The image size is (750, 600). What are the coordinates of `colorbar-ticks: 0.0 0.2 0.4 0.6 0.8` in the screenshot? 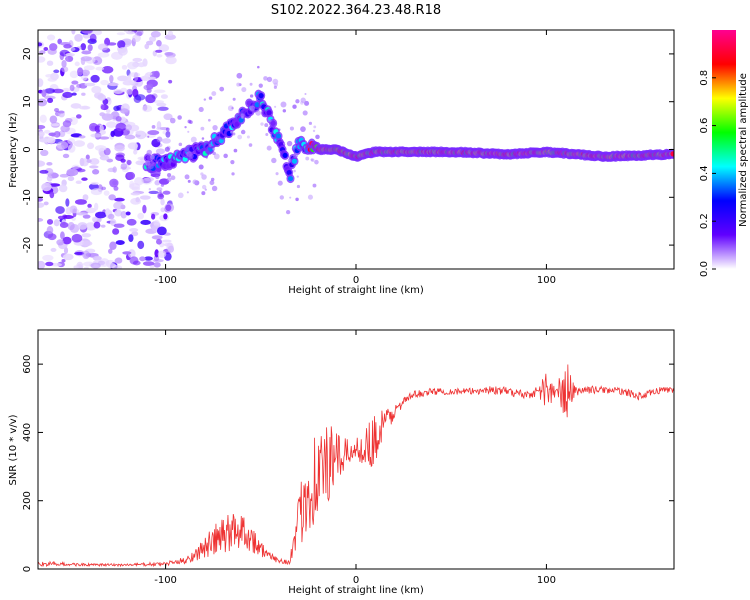 It's located at (707, 173).